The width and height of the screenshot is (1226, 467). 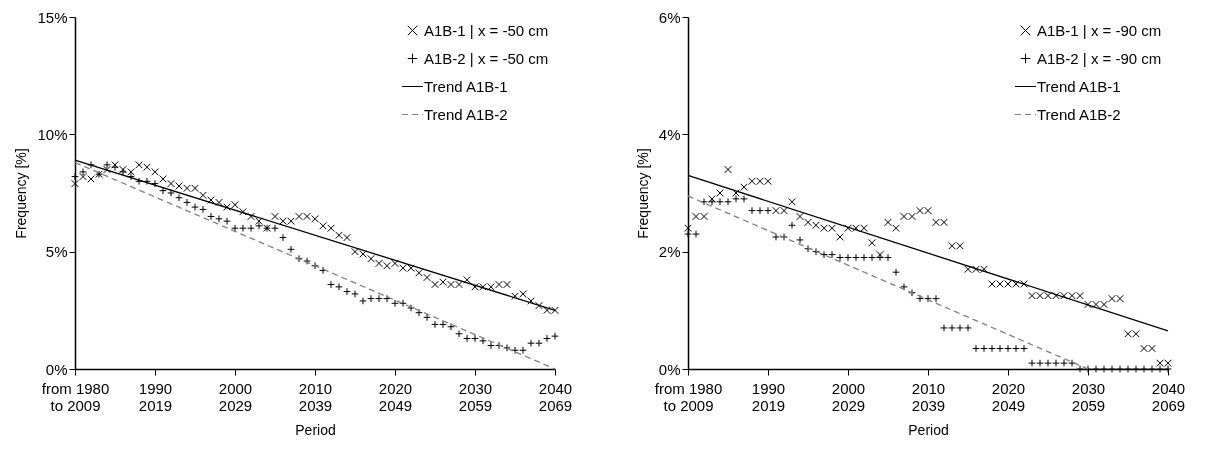 What do you see at coordinates (56, 252) in the screenshot?
I see `y-tick-label: 5%` at bounding box center [56, 252].